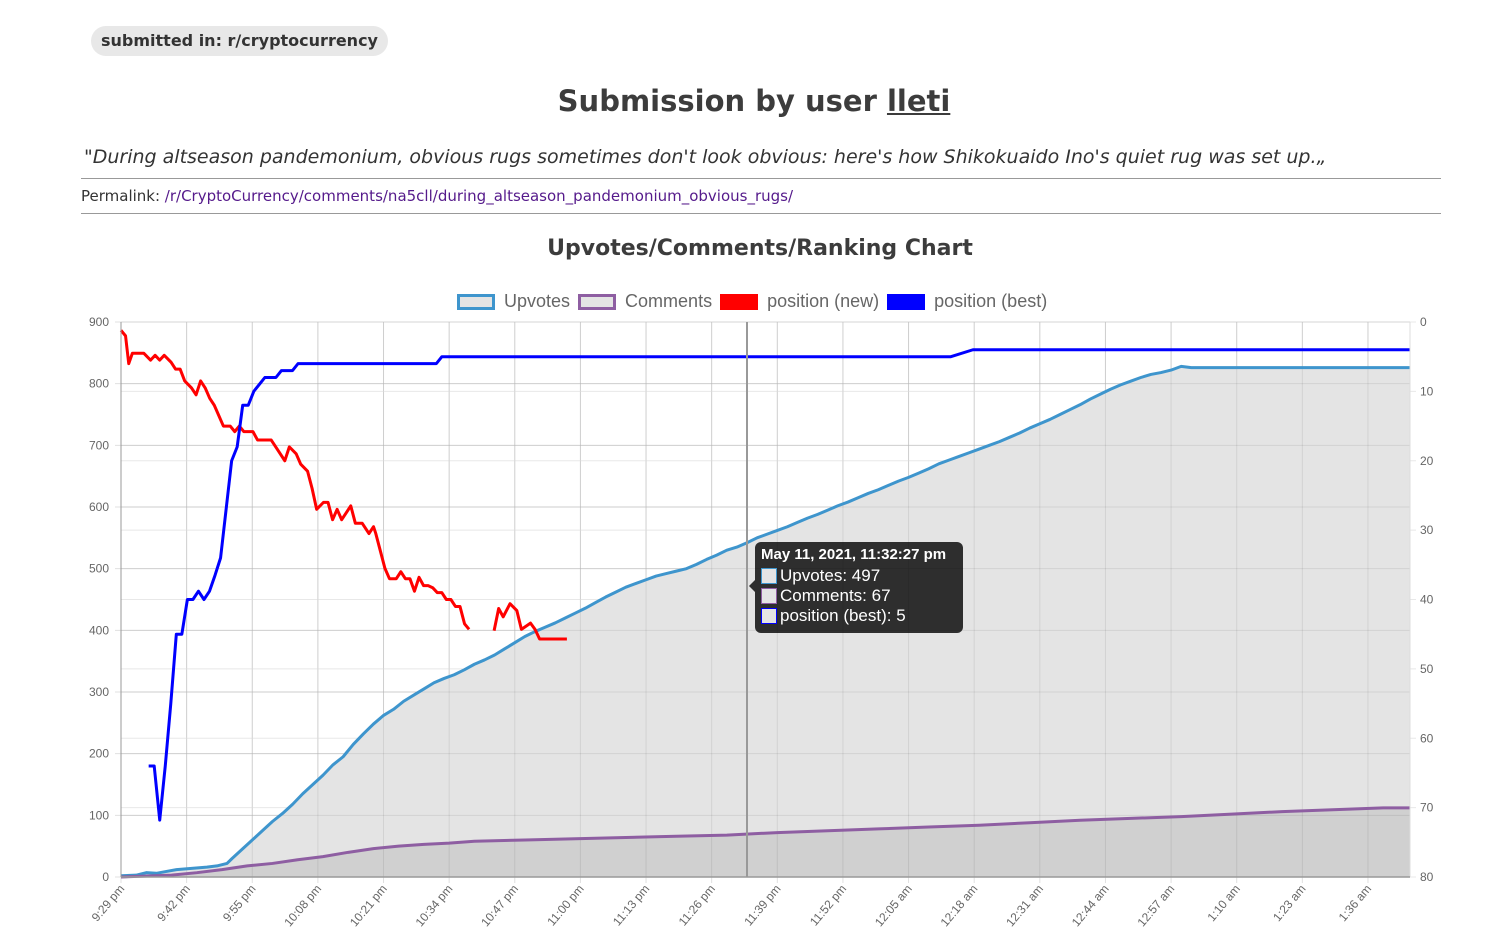 The image size is (1508, 933). Describe the element at coordinates (173, 903) in the screenshot. I see `x-tick: 9:42 pm` at that location.